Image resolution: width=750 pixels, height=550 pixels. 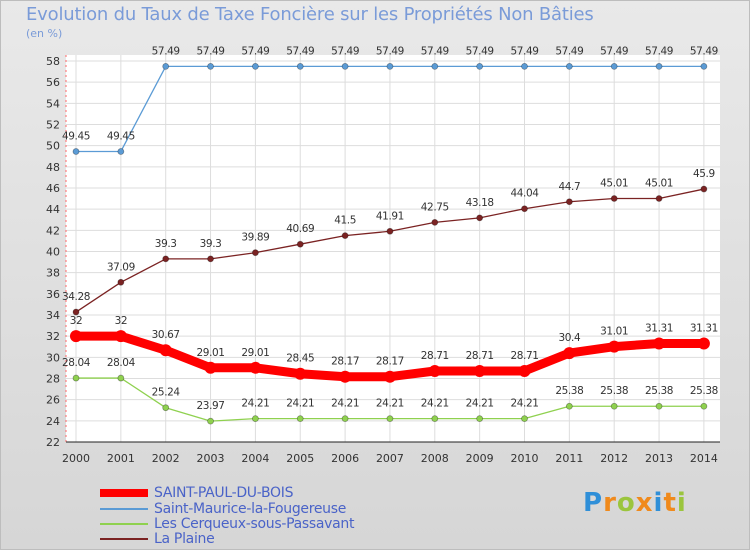 I want to click on y-tick-label: 58, so click(x=53, y=61).